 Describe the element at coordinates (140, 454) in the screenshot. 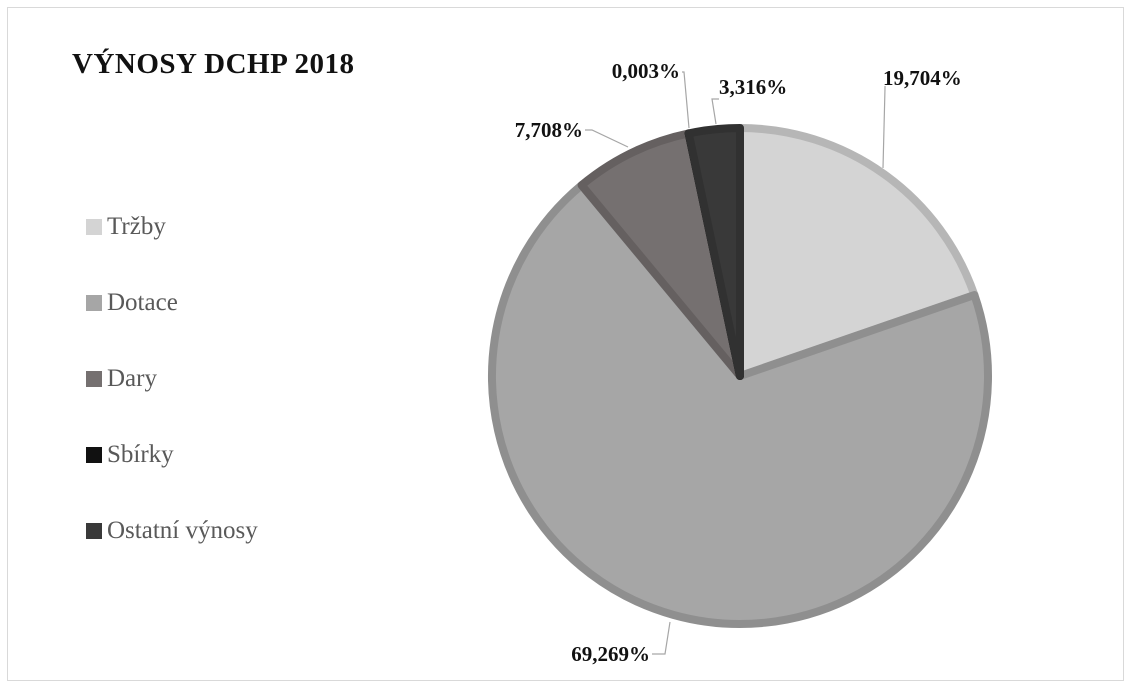

I see `legend-label-sbirky: Sbírky` at that location.